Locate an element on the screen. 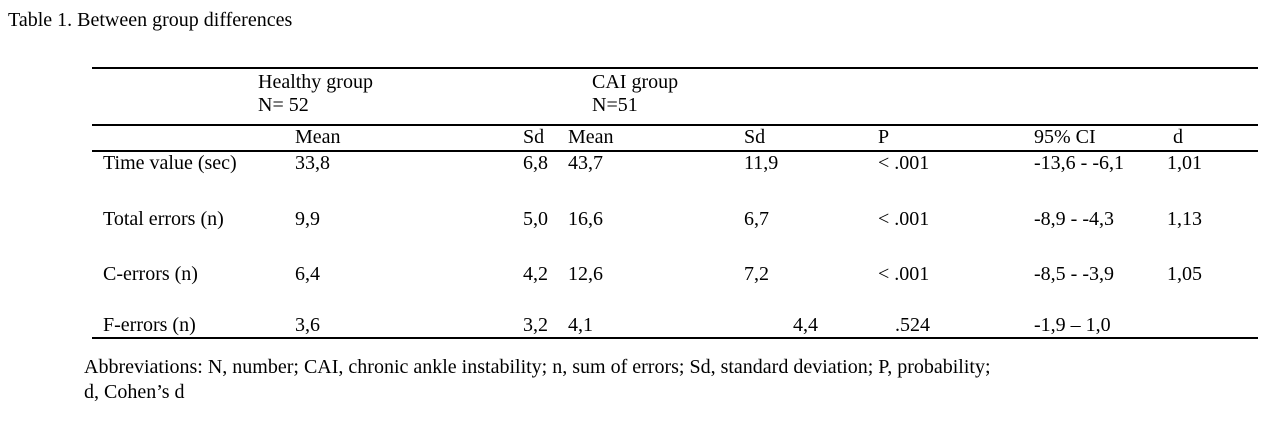 Image resolution: width=1268 pixels, height=434 pixels. cell-r1-healthy-mean: 33,8 is located at coordinates (312, 163).